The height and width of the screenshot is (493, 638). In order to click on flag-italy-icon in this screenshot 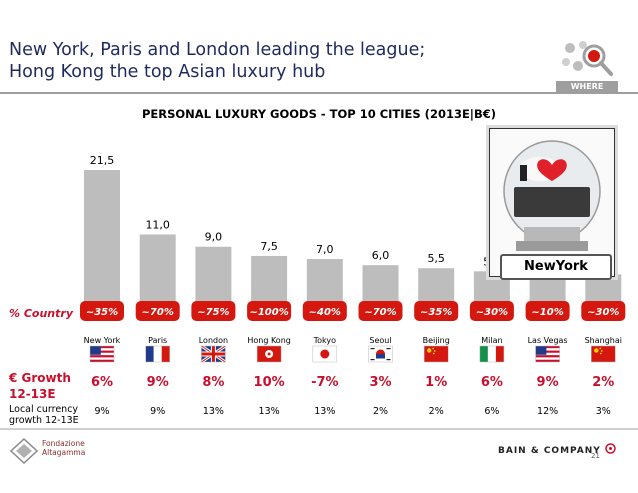, I will do `click(492, 354)`.